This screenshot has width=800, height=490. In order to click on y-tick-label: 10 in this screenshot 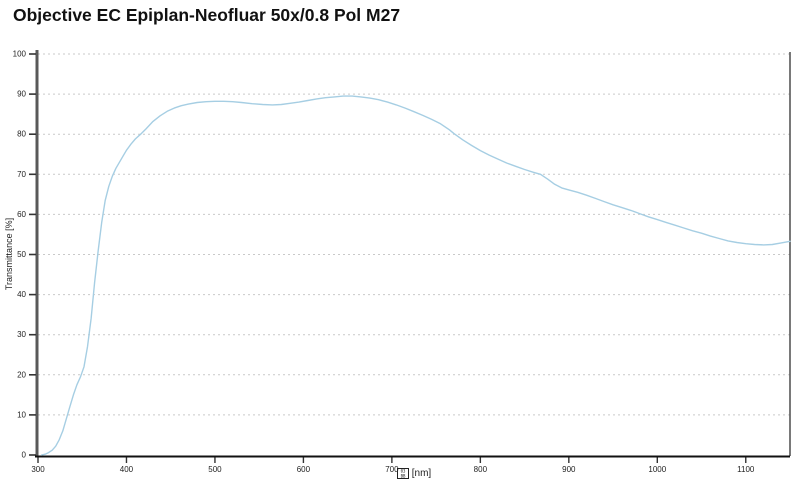, I will do `click(21, 414)`.